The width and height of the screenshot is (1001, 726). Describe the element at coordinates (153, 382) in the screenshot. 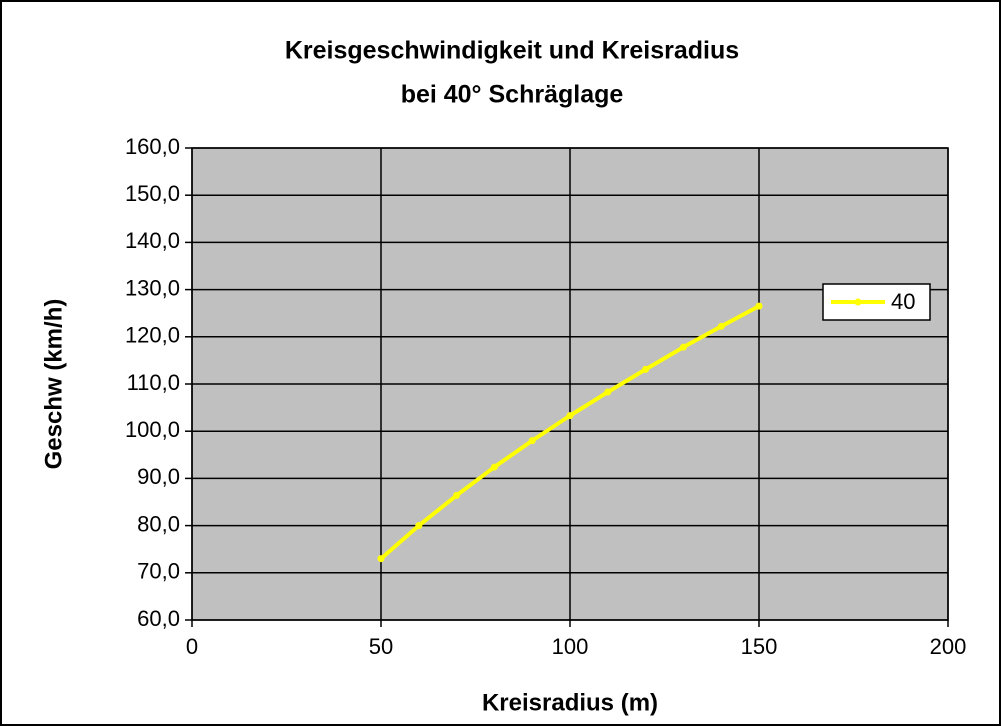

I see `y-tick-label: 110,0` at that location.